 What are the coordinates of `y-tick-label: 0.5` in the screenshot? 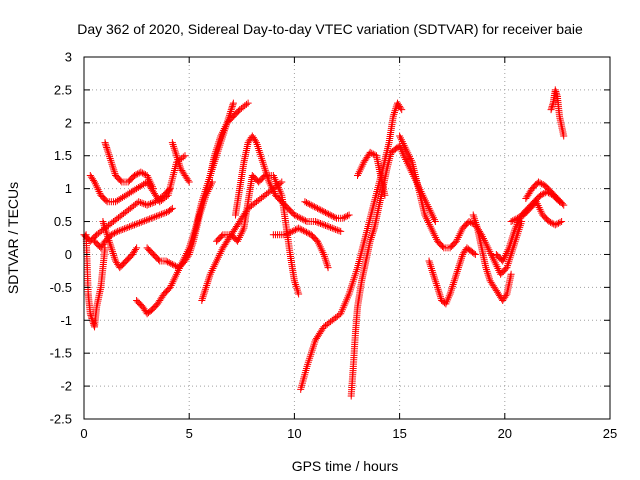 It's located at (63, 221).